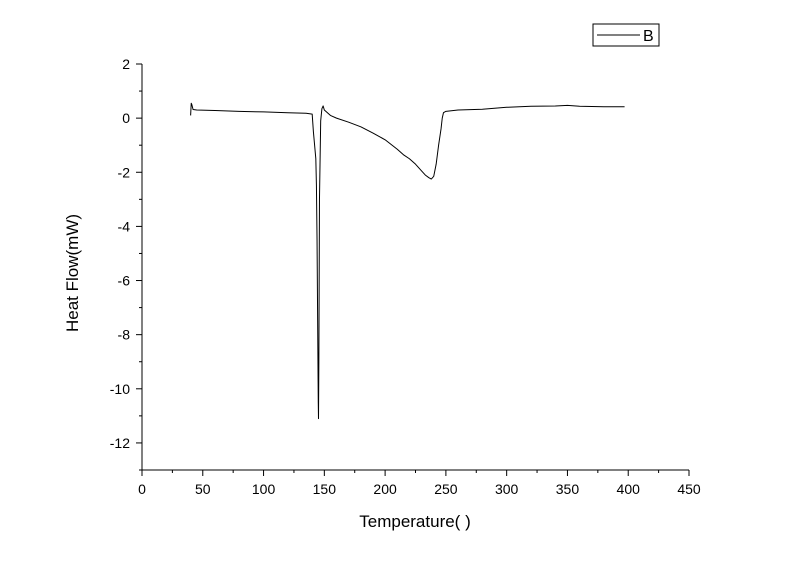  Describe the element at coordinates (126, 64) in the screenshot. I see `y-tick-label: 2` at that location.